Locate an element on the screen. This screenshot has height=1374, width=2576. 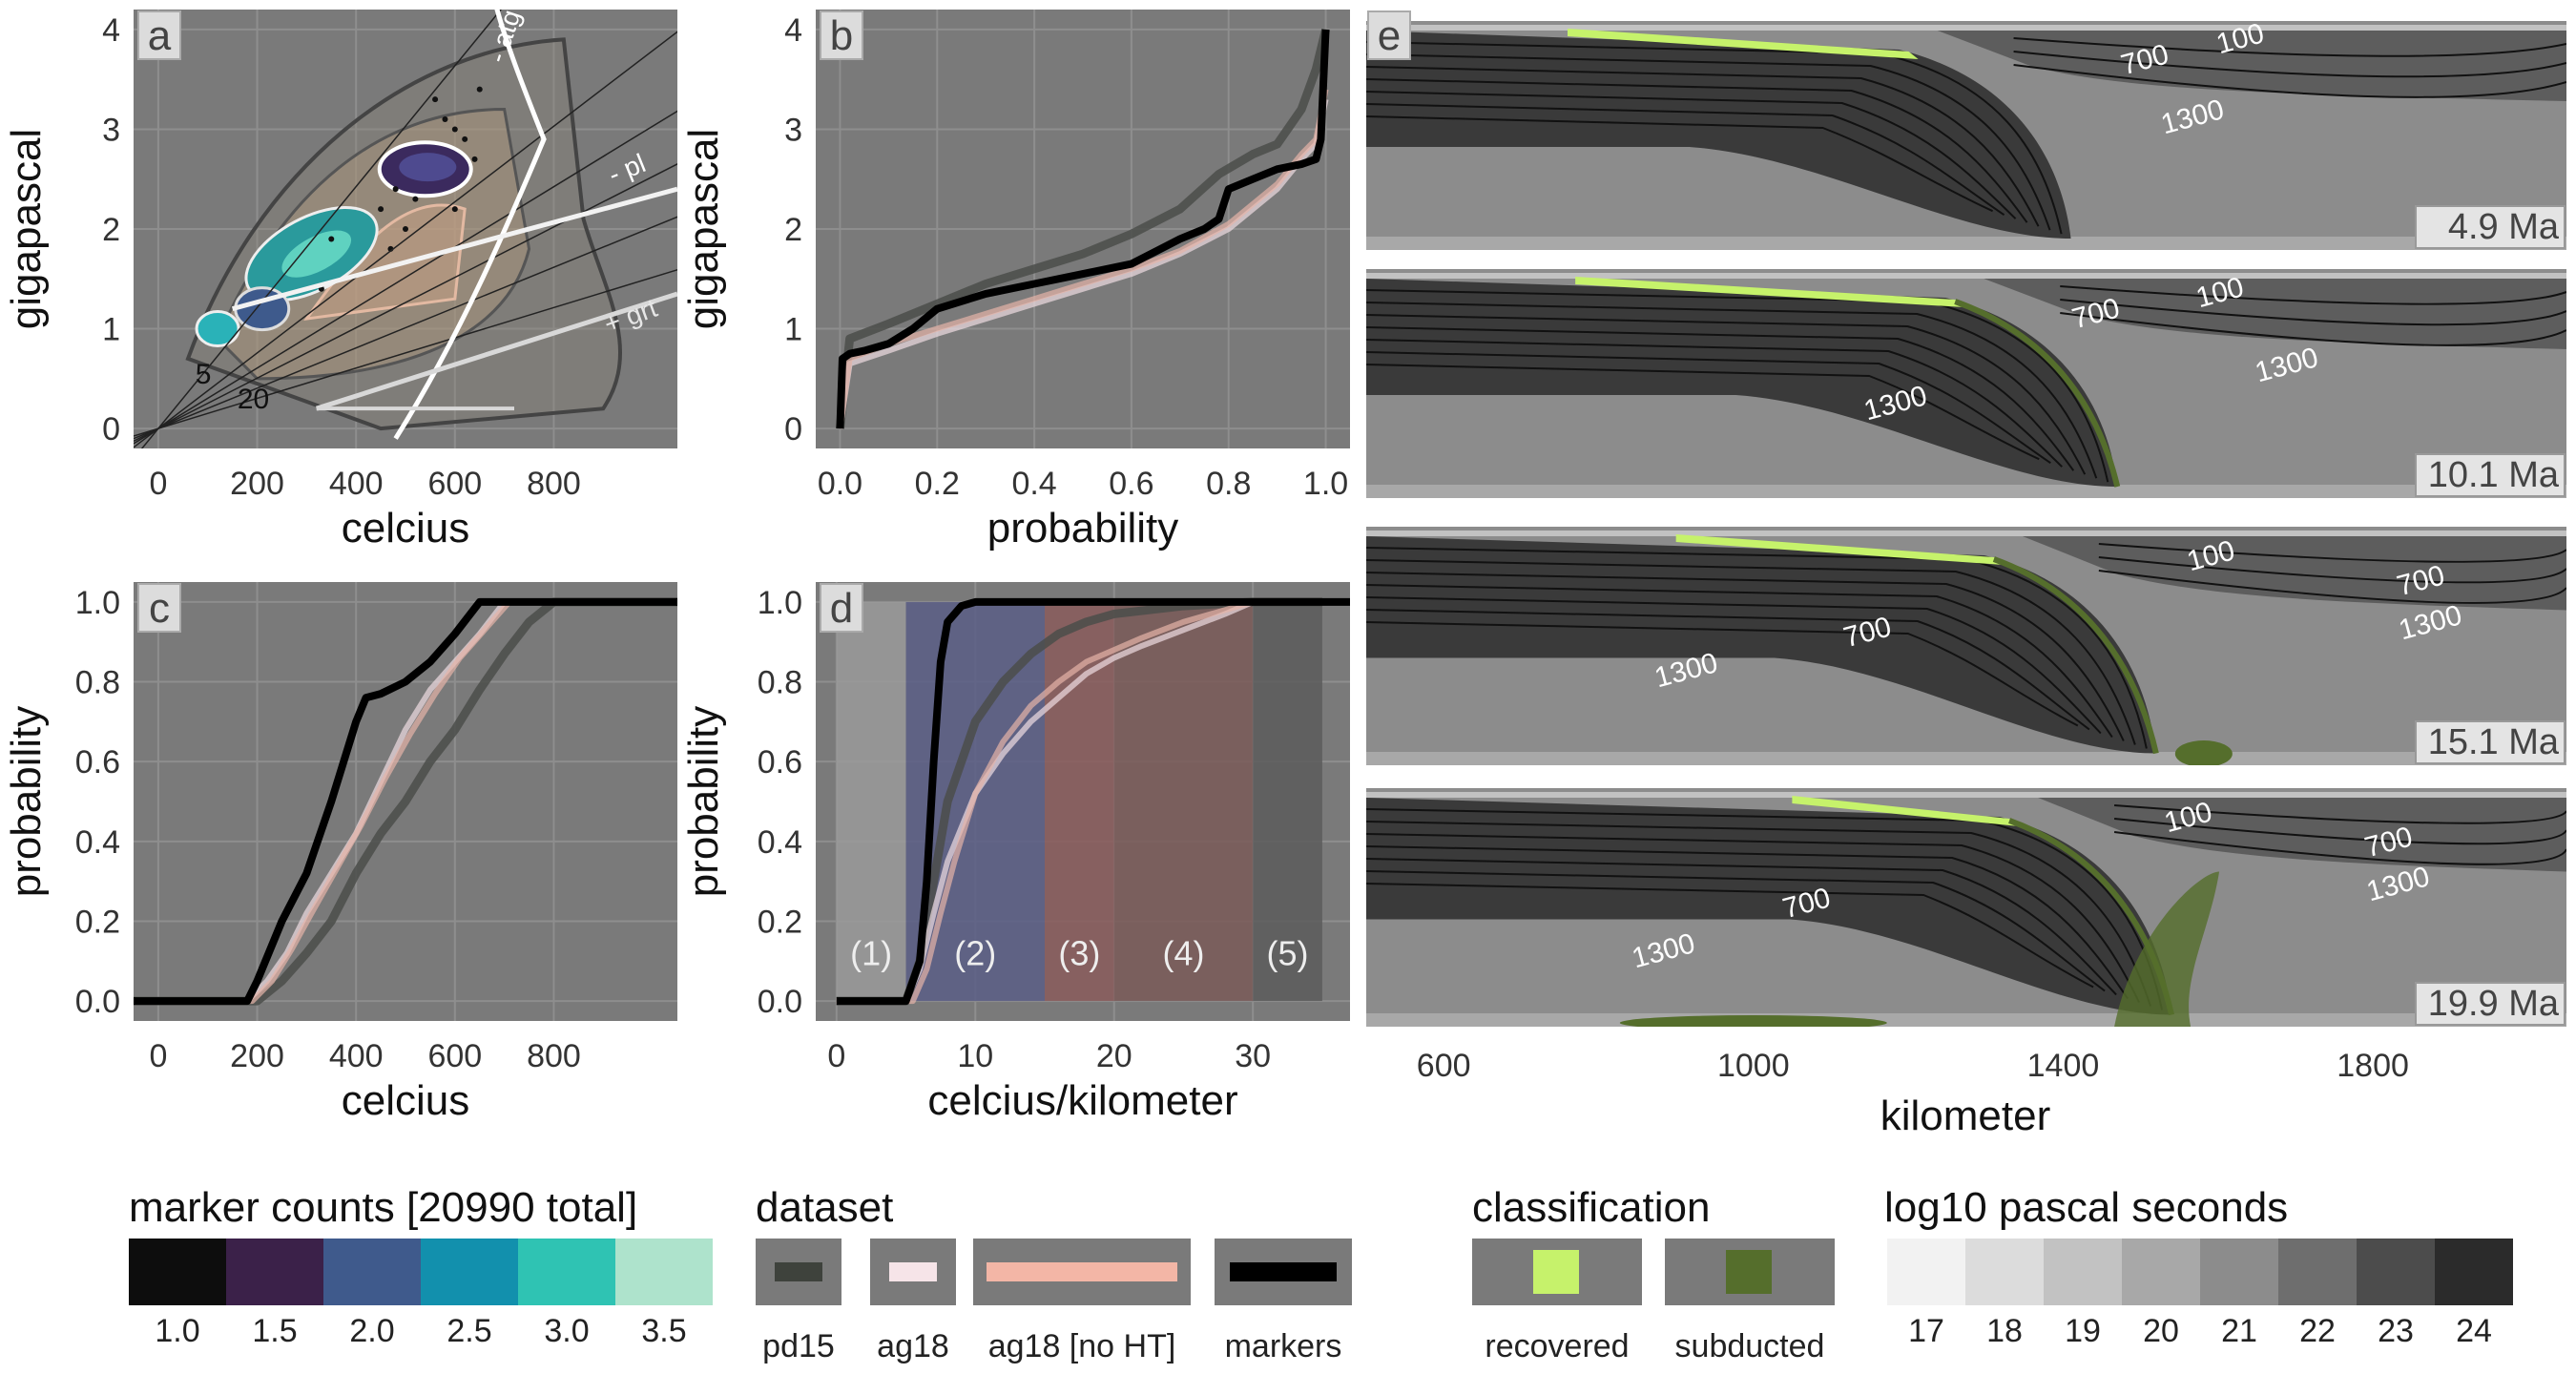
y-tick-label: 0.0 is located at coordinates (780, 1002).